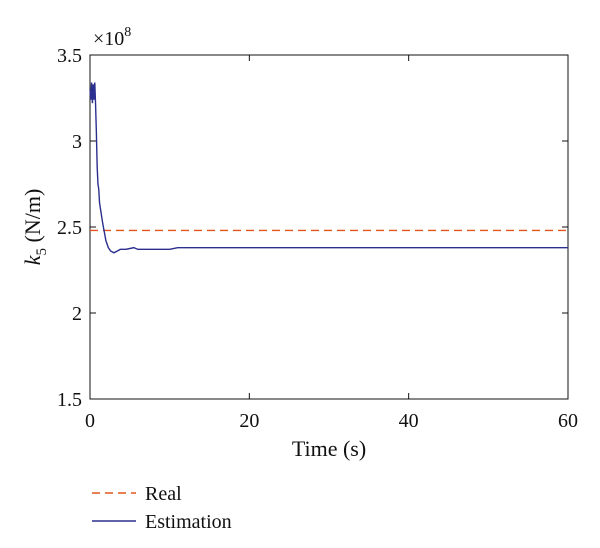  I want to click on legend-label-estimation: Estimation, so click(188, 522).